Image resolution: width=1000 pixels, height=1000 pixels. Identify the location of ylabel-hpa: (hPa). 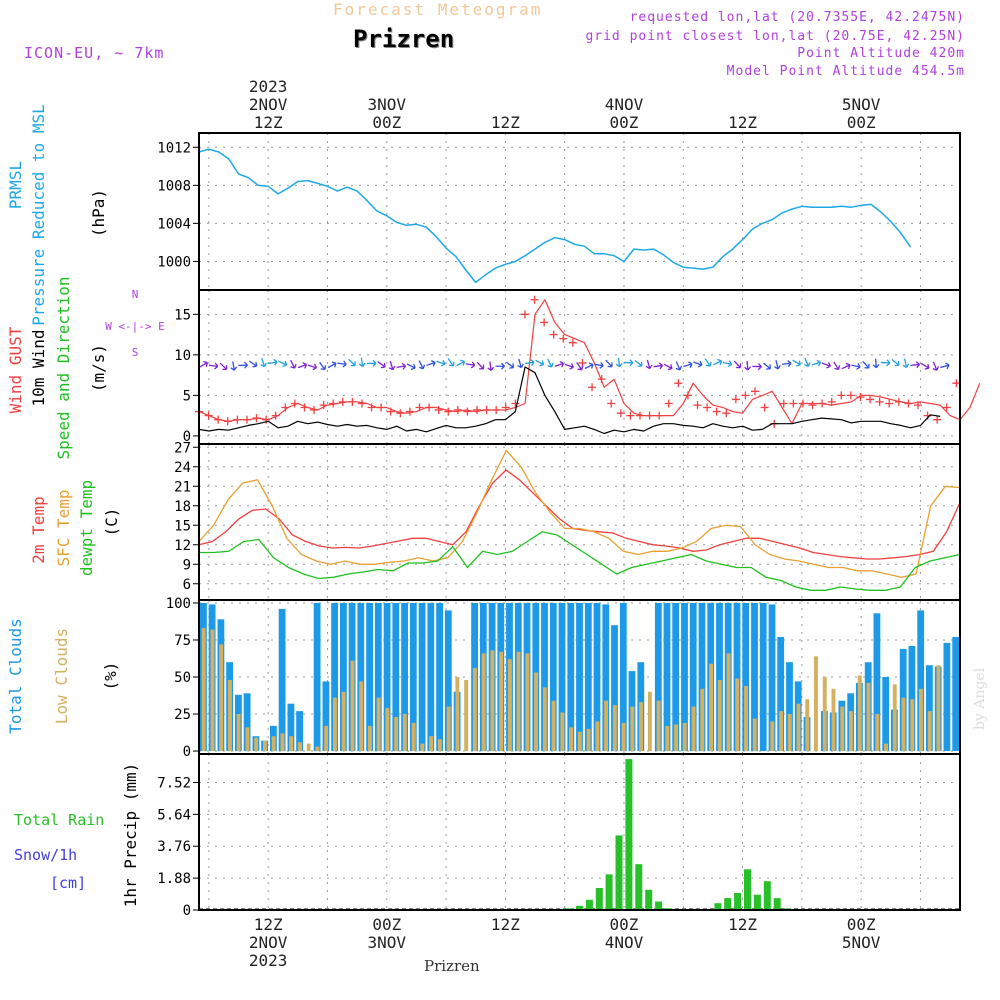
(98, 213).